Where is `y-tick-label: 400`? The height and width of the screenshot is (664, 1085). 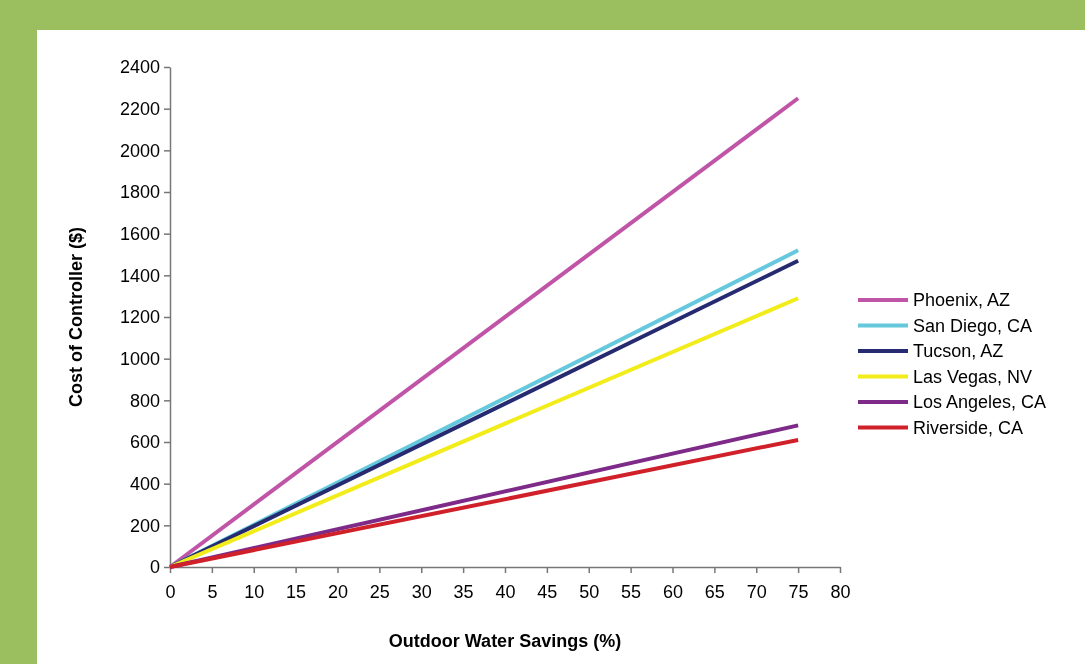
y-tick-label: 400 is located at coordinates (144, 483).